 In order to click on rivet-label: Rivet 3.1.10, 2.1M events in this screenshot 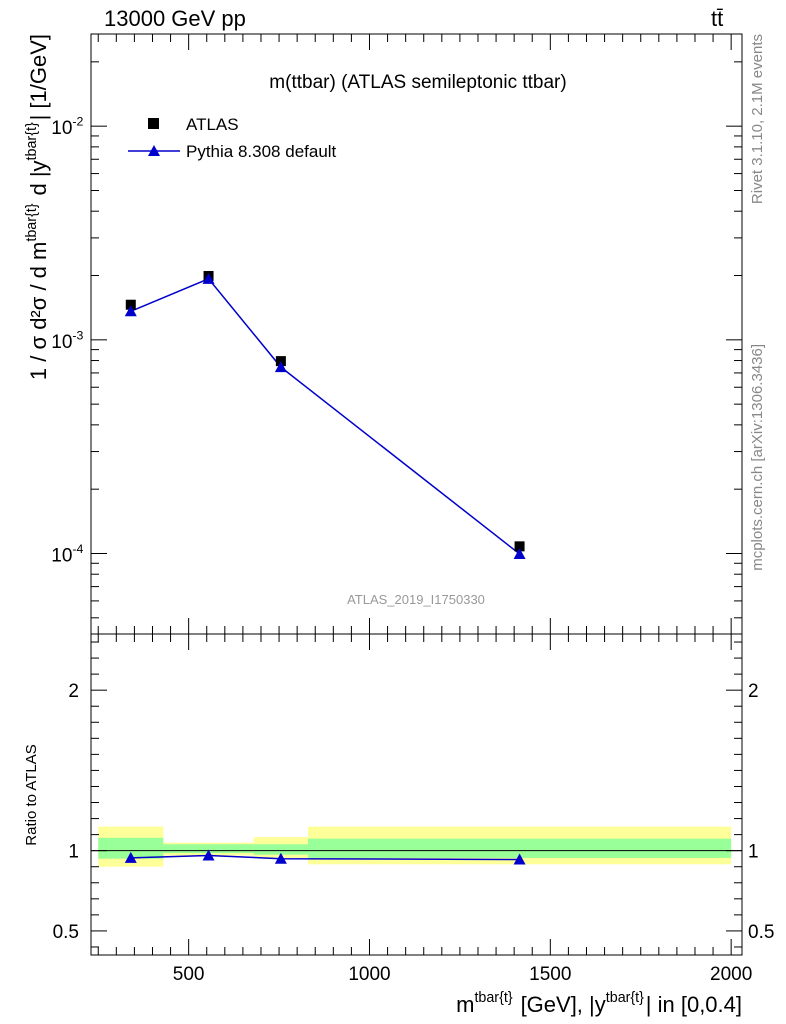, I will do `click(757, 119)`.